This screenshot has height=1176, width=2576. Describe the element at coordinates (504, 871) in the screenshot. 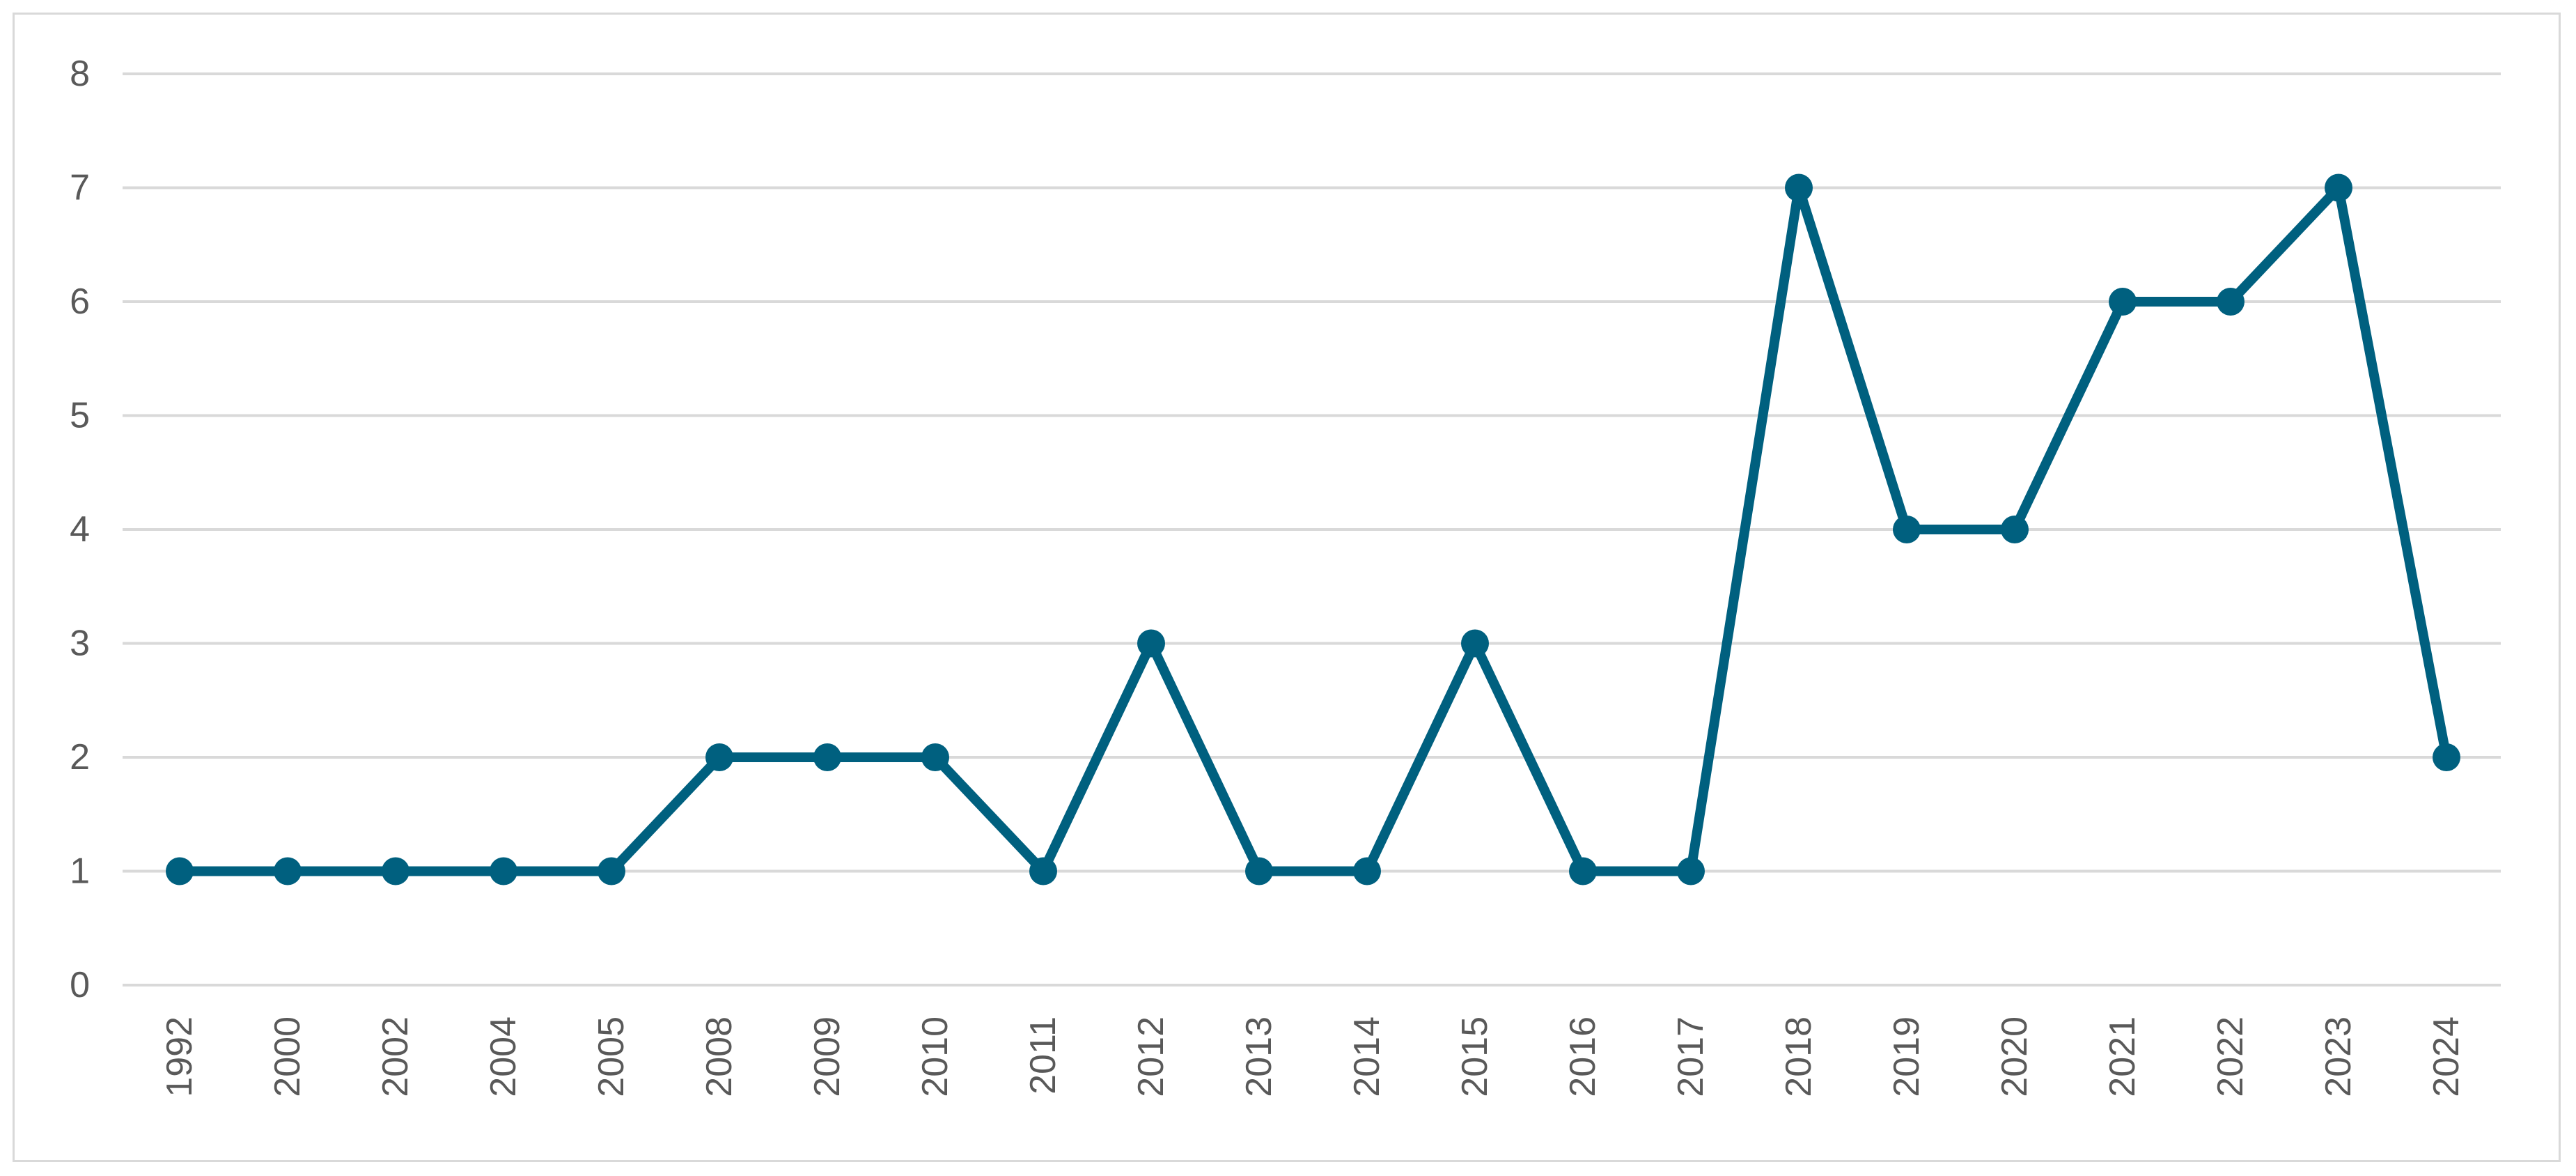

I see `data-point-2004` at that location.